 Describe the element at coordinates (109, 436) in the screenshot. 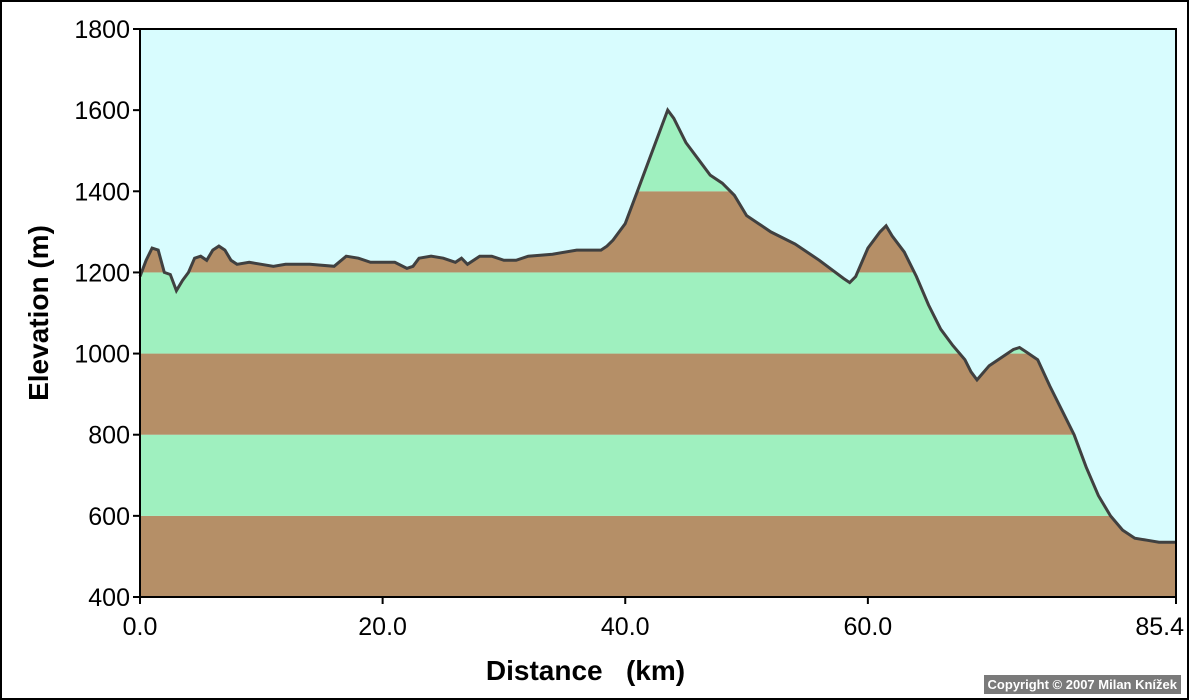

I see `y-tick-label: 800` at that location.